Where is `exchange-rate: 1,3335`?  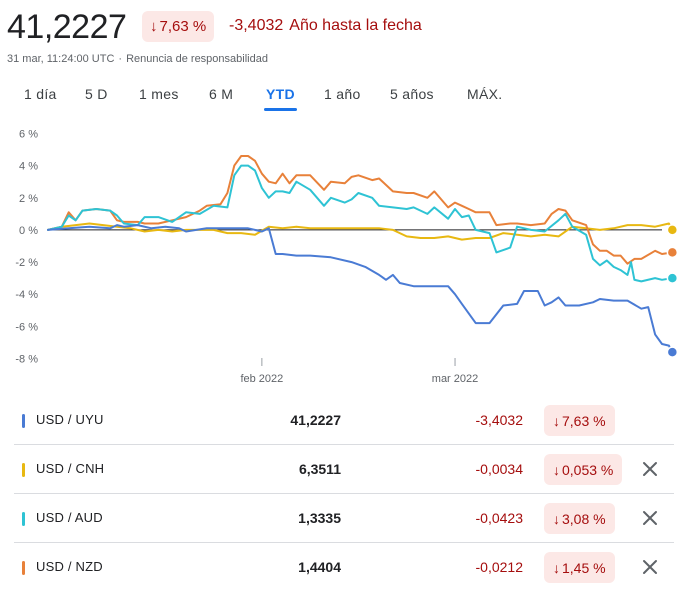
exchange-rate: 1,3335 is located at coordinates (319, 518).